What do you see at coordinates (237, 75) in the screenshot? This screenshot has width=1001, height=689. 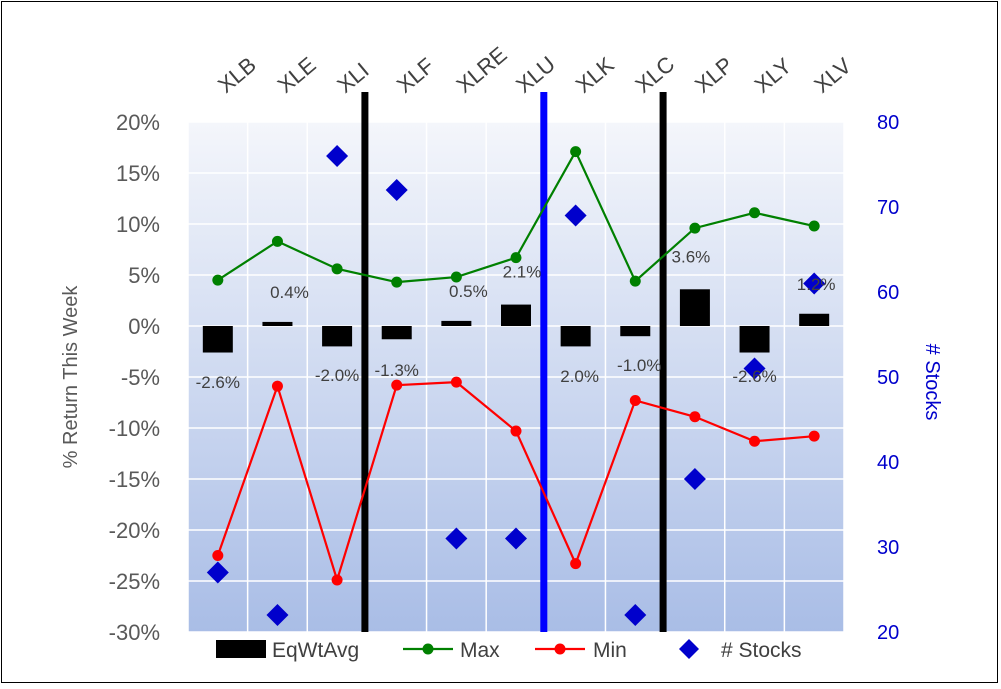 I see `category-label: XLB` at bounding box center [237, 75].